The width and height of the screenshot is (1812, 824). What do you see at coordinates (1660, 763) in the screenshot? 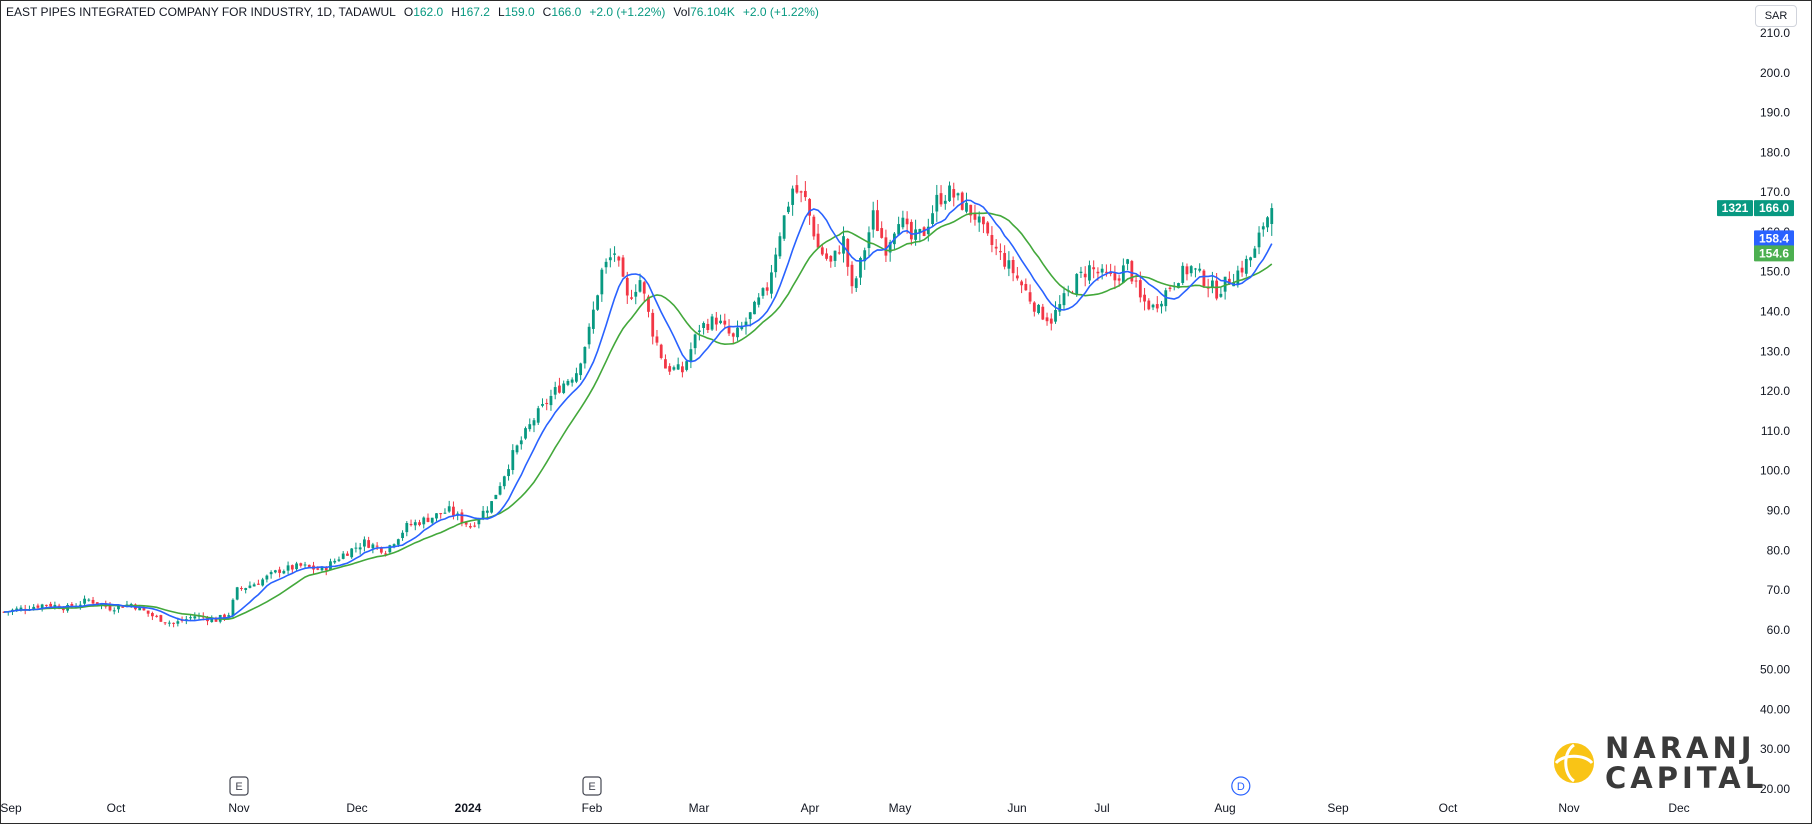
I see `naranj-capital-logo: NARANJ CAPITAL` at bounding box center [1660, 763].